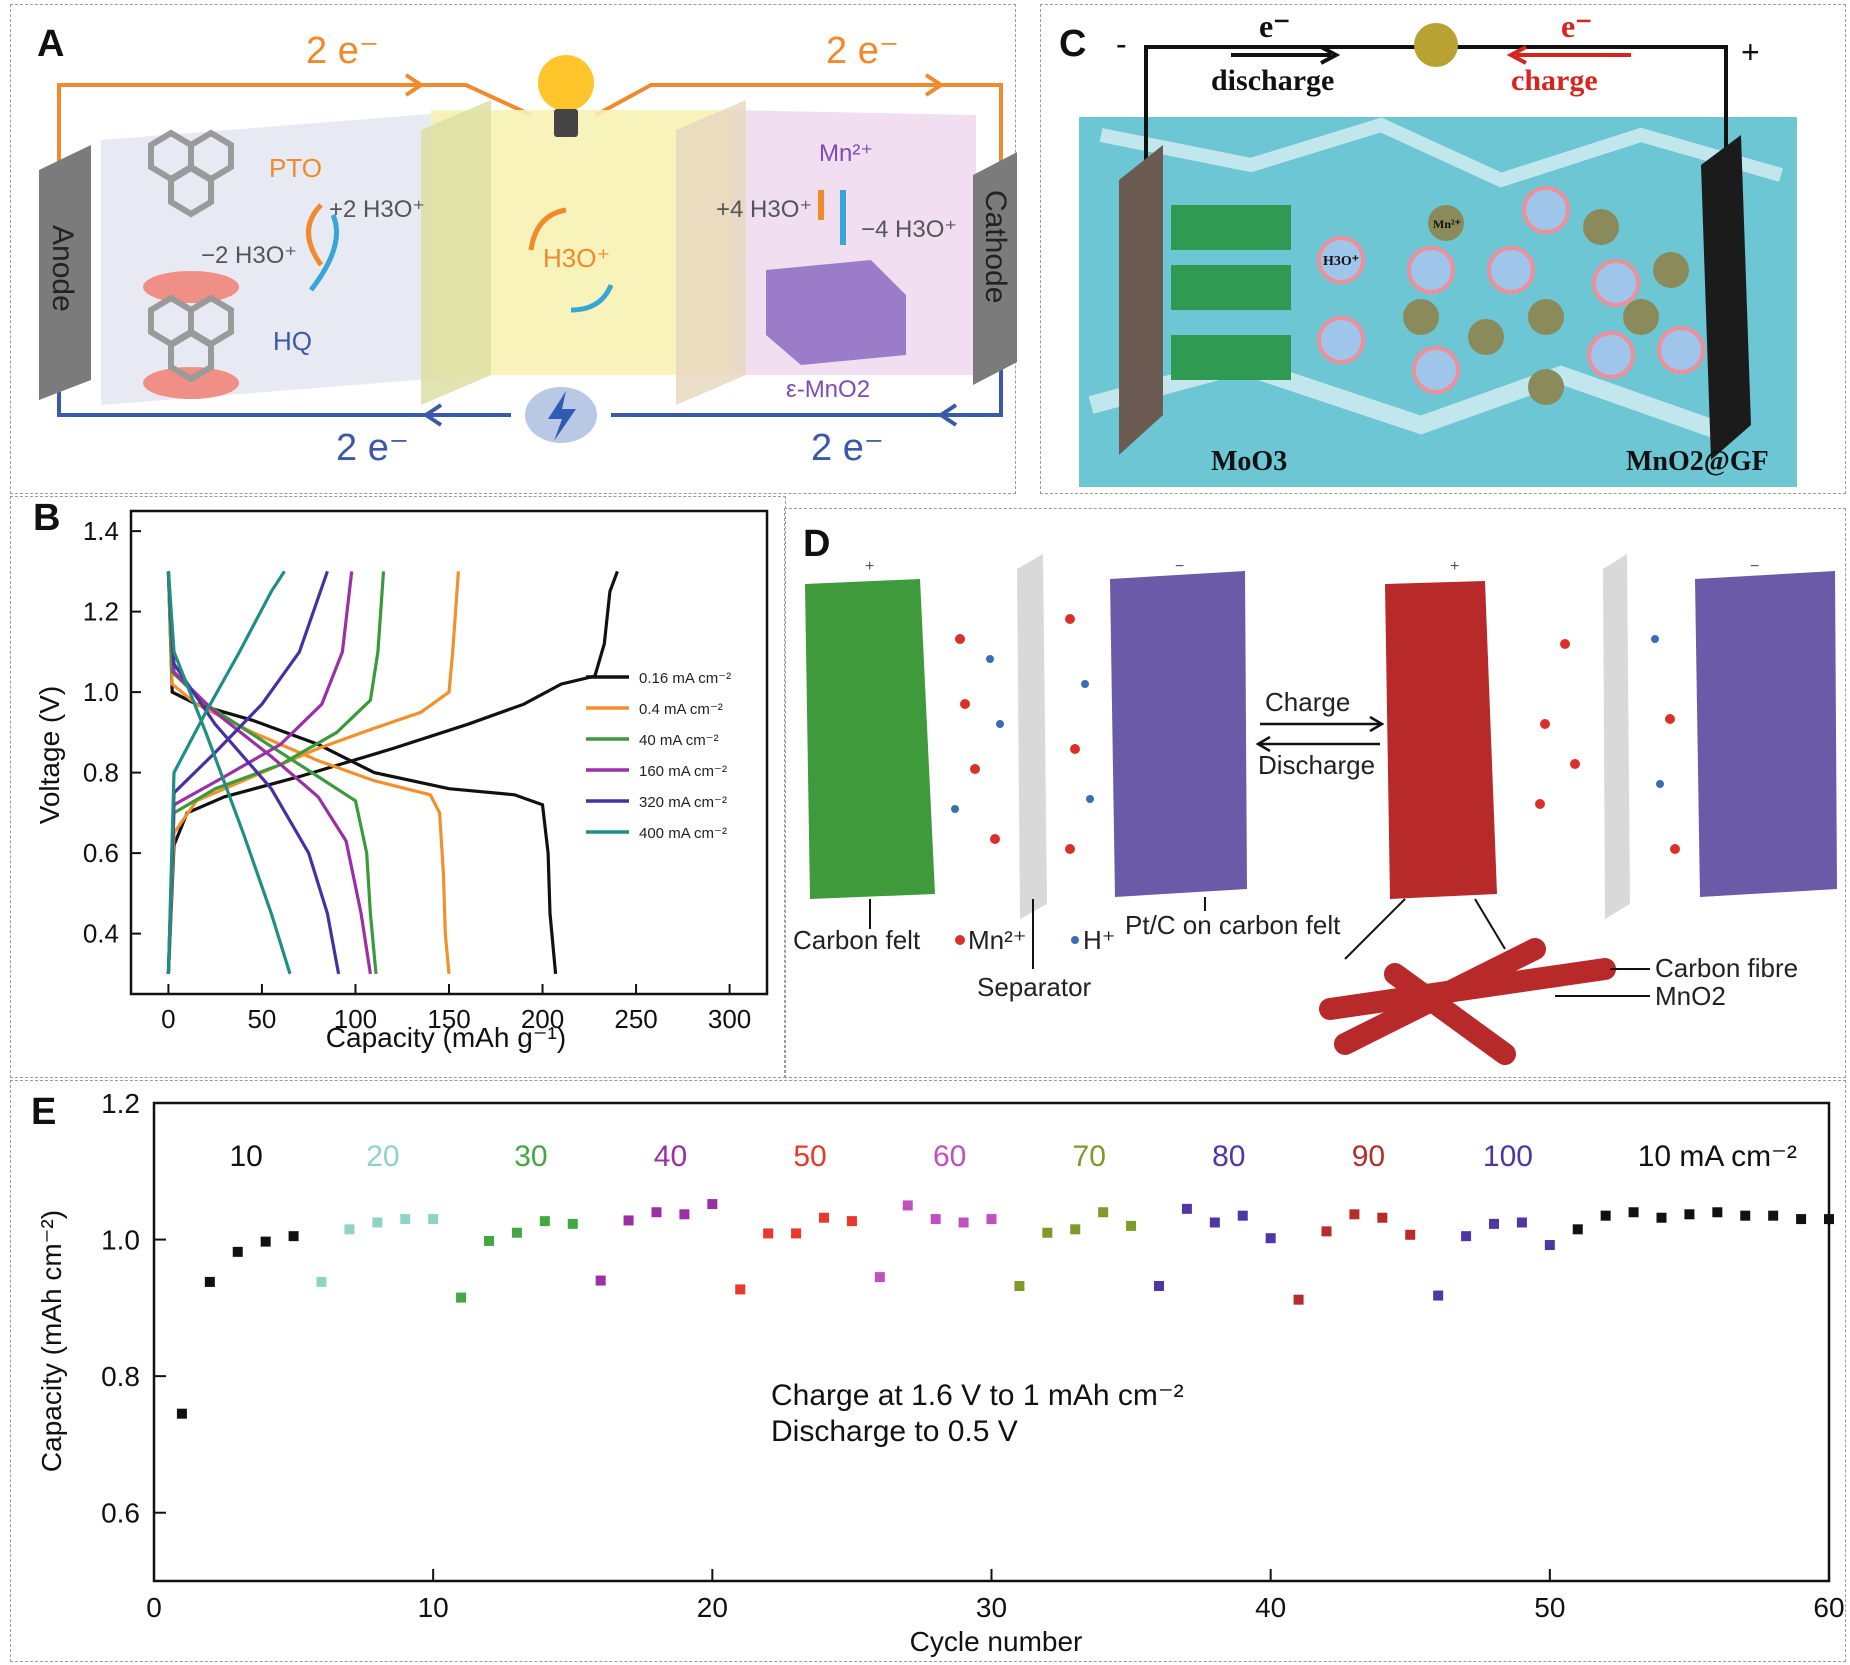 The image size is (1850, 1665). What do you see at coordinates (1508, 1156) in the screenshot?
I see `panel-e-group-label: 100` at bounding box center [1508, 1156].